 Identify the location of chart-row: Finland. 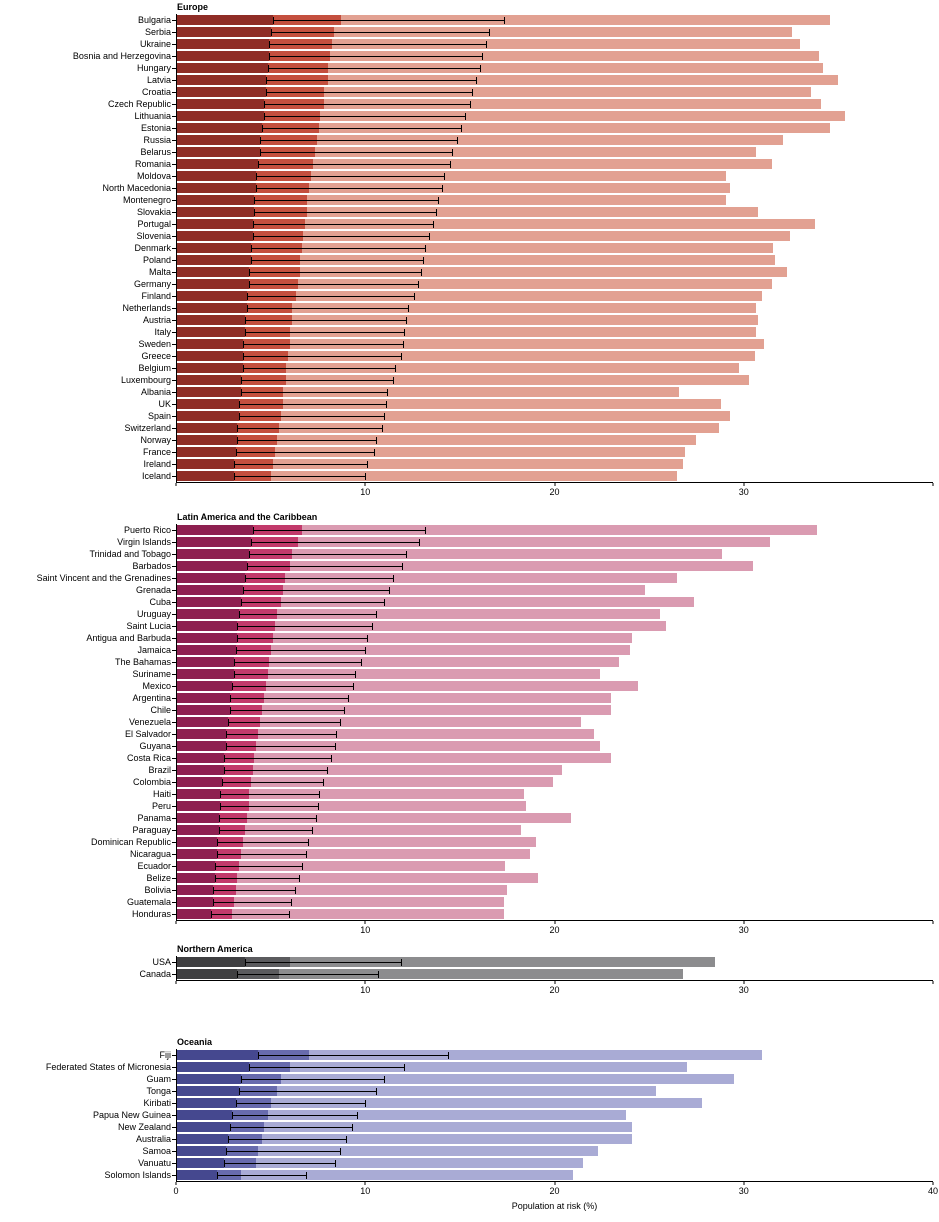
(536, 296).